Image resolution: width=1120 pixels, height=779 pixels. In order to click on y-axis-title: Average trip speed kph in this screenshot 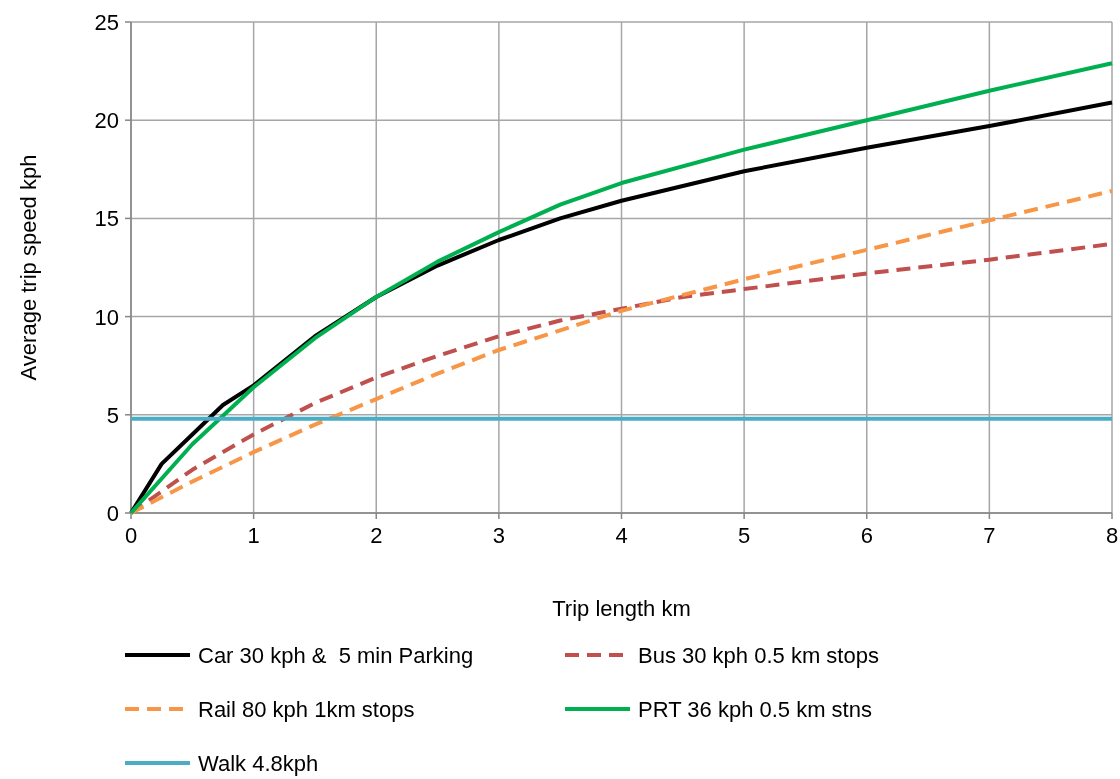, I will do `click(28, 267)`.